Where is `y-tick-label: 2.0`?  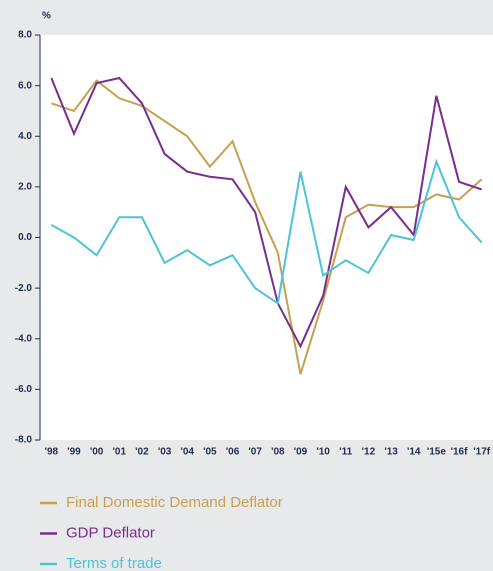
y-tick-label: 2.0 is located at coordinates (25, 187).